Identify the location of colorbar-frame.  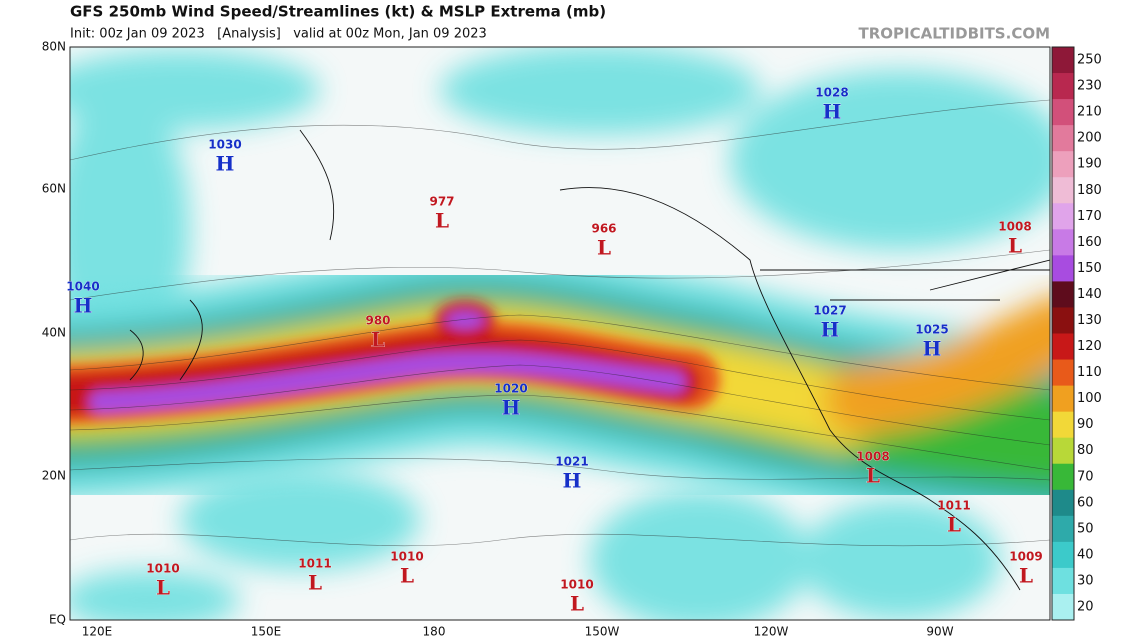
(1063, 333).